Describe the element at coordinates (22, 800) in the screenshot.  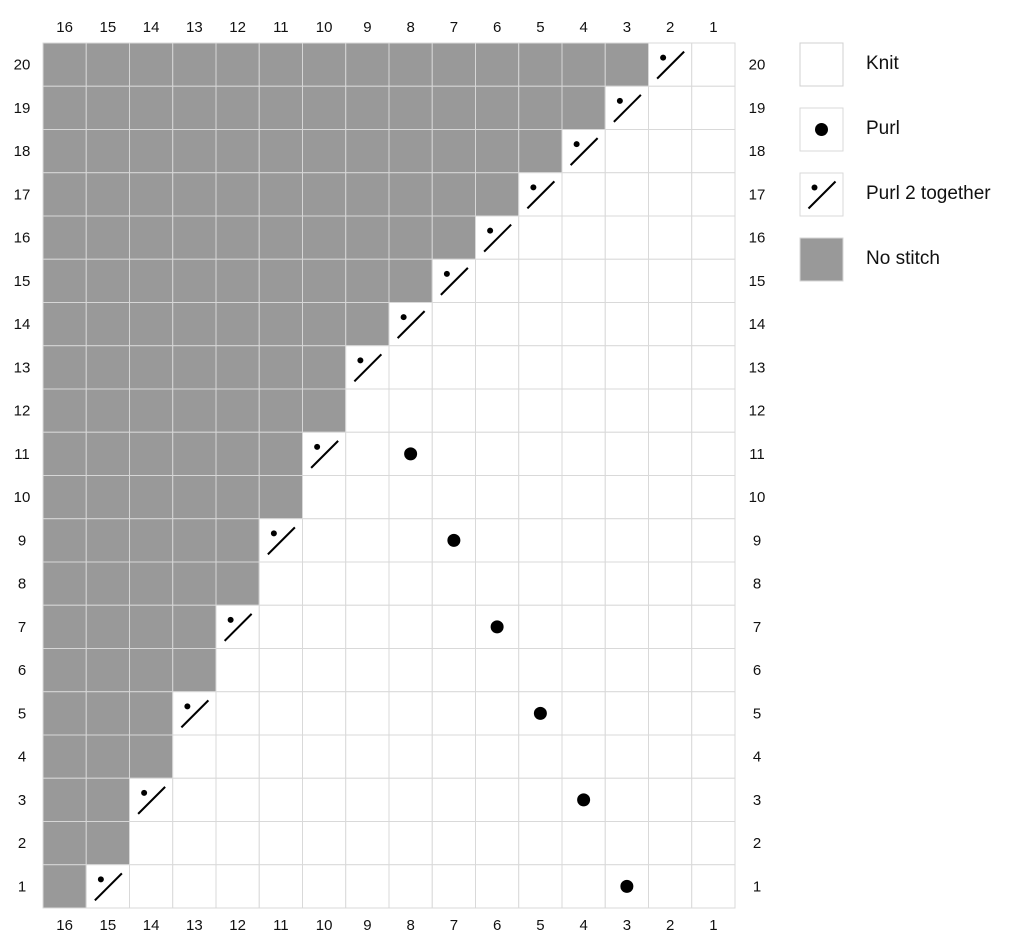
I see `row-label-left: 3` at that location.